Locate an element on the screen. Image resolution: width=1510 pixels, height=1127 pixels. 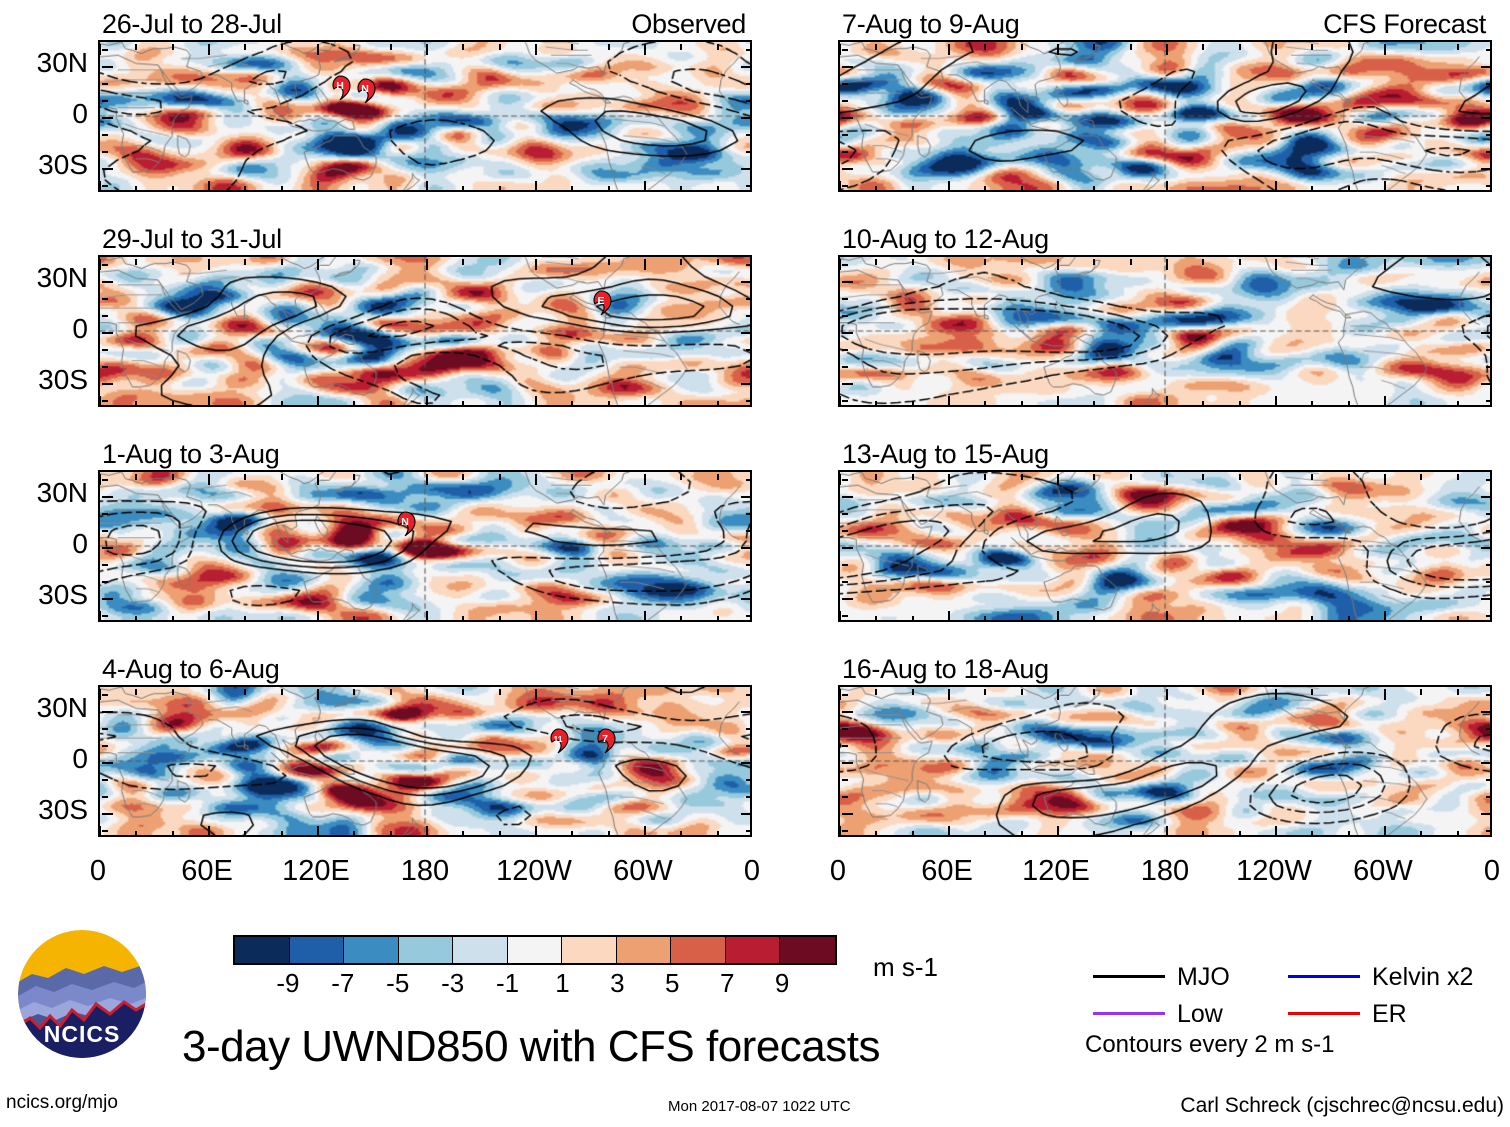
storm-marker-obs-3-0: N is located at coordinates (405, 524).